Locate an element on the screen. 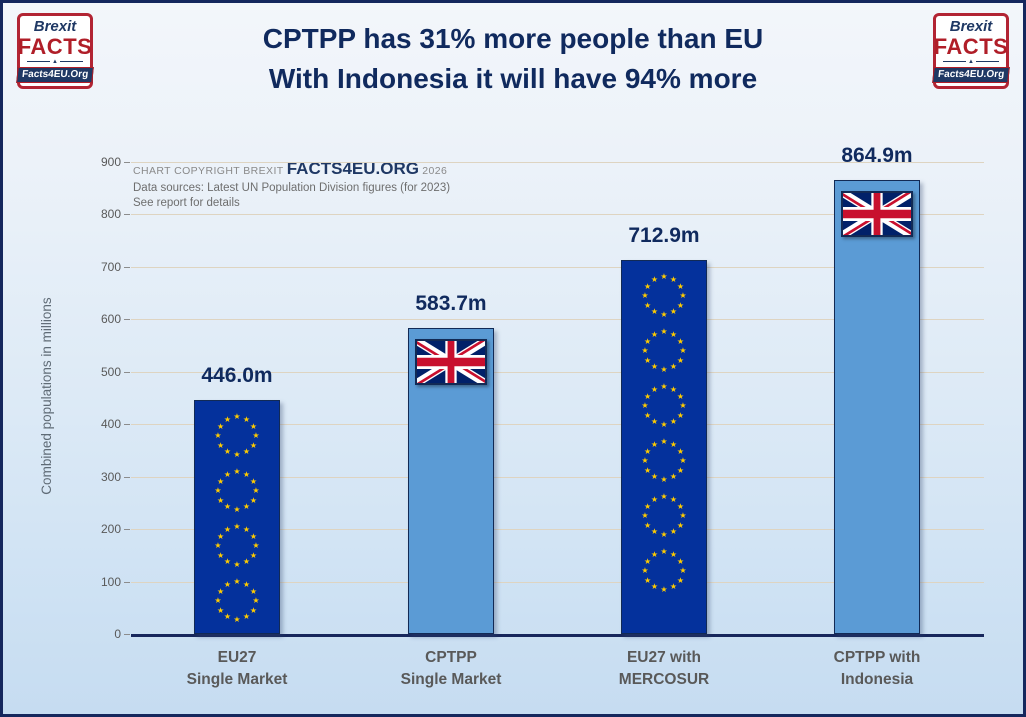  copyright-year: 2026 is located at coordinates (435, 171).